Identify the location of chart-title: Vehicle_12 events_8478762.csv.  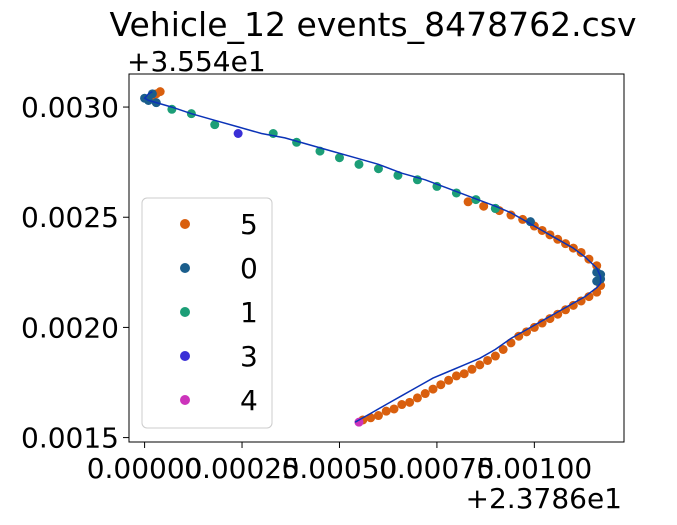
(372, 24).